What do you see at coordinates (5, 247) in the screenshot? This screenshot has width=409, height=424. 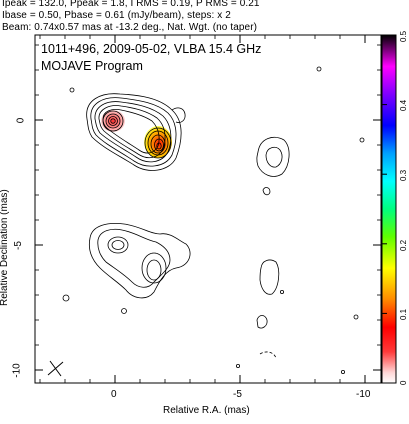 I see `y-axis-label: Relative Declination (mas)` at bounding box center [5, 247].